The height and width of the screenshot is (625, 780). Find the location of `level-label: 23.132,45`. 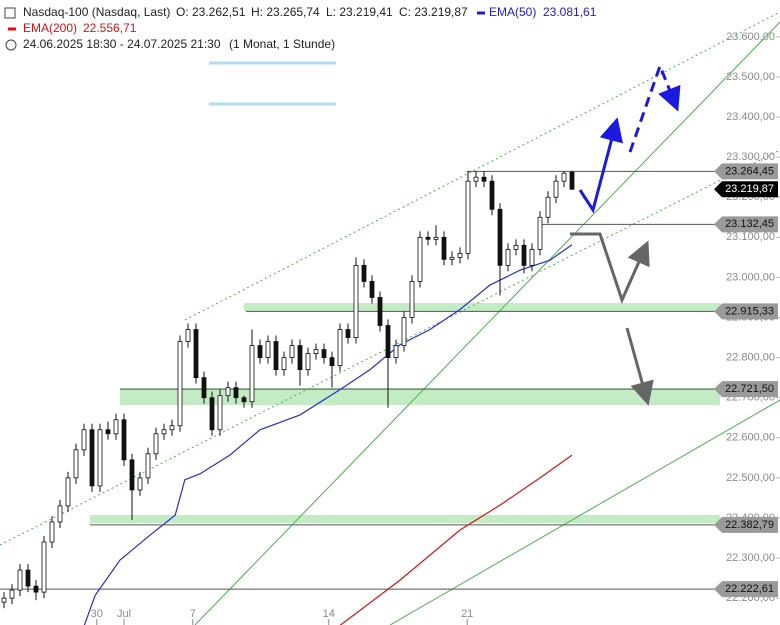

level-label: 23.132,45 is located at coordinates (749, 224).